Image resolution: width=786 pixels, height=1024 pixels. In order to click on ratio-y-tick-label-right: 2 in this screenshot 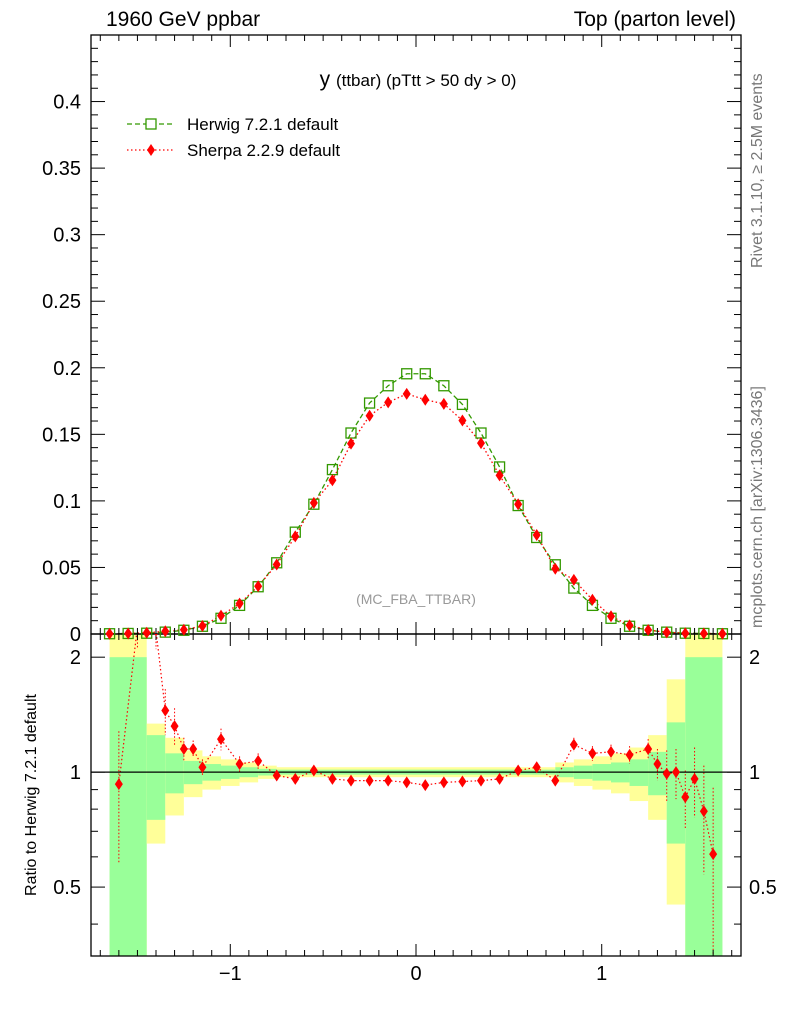, I will do `click(754, 658)`.